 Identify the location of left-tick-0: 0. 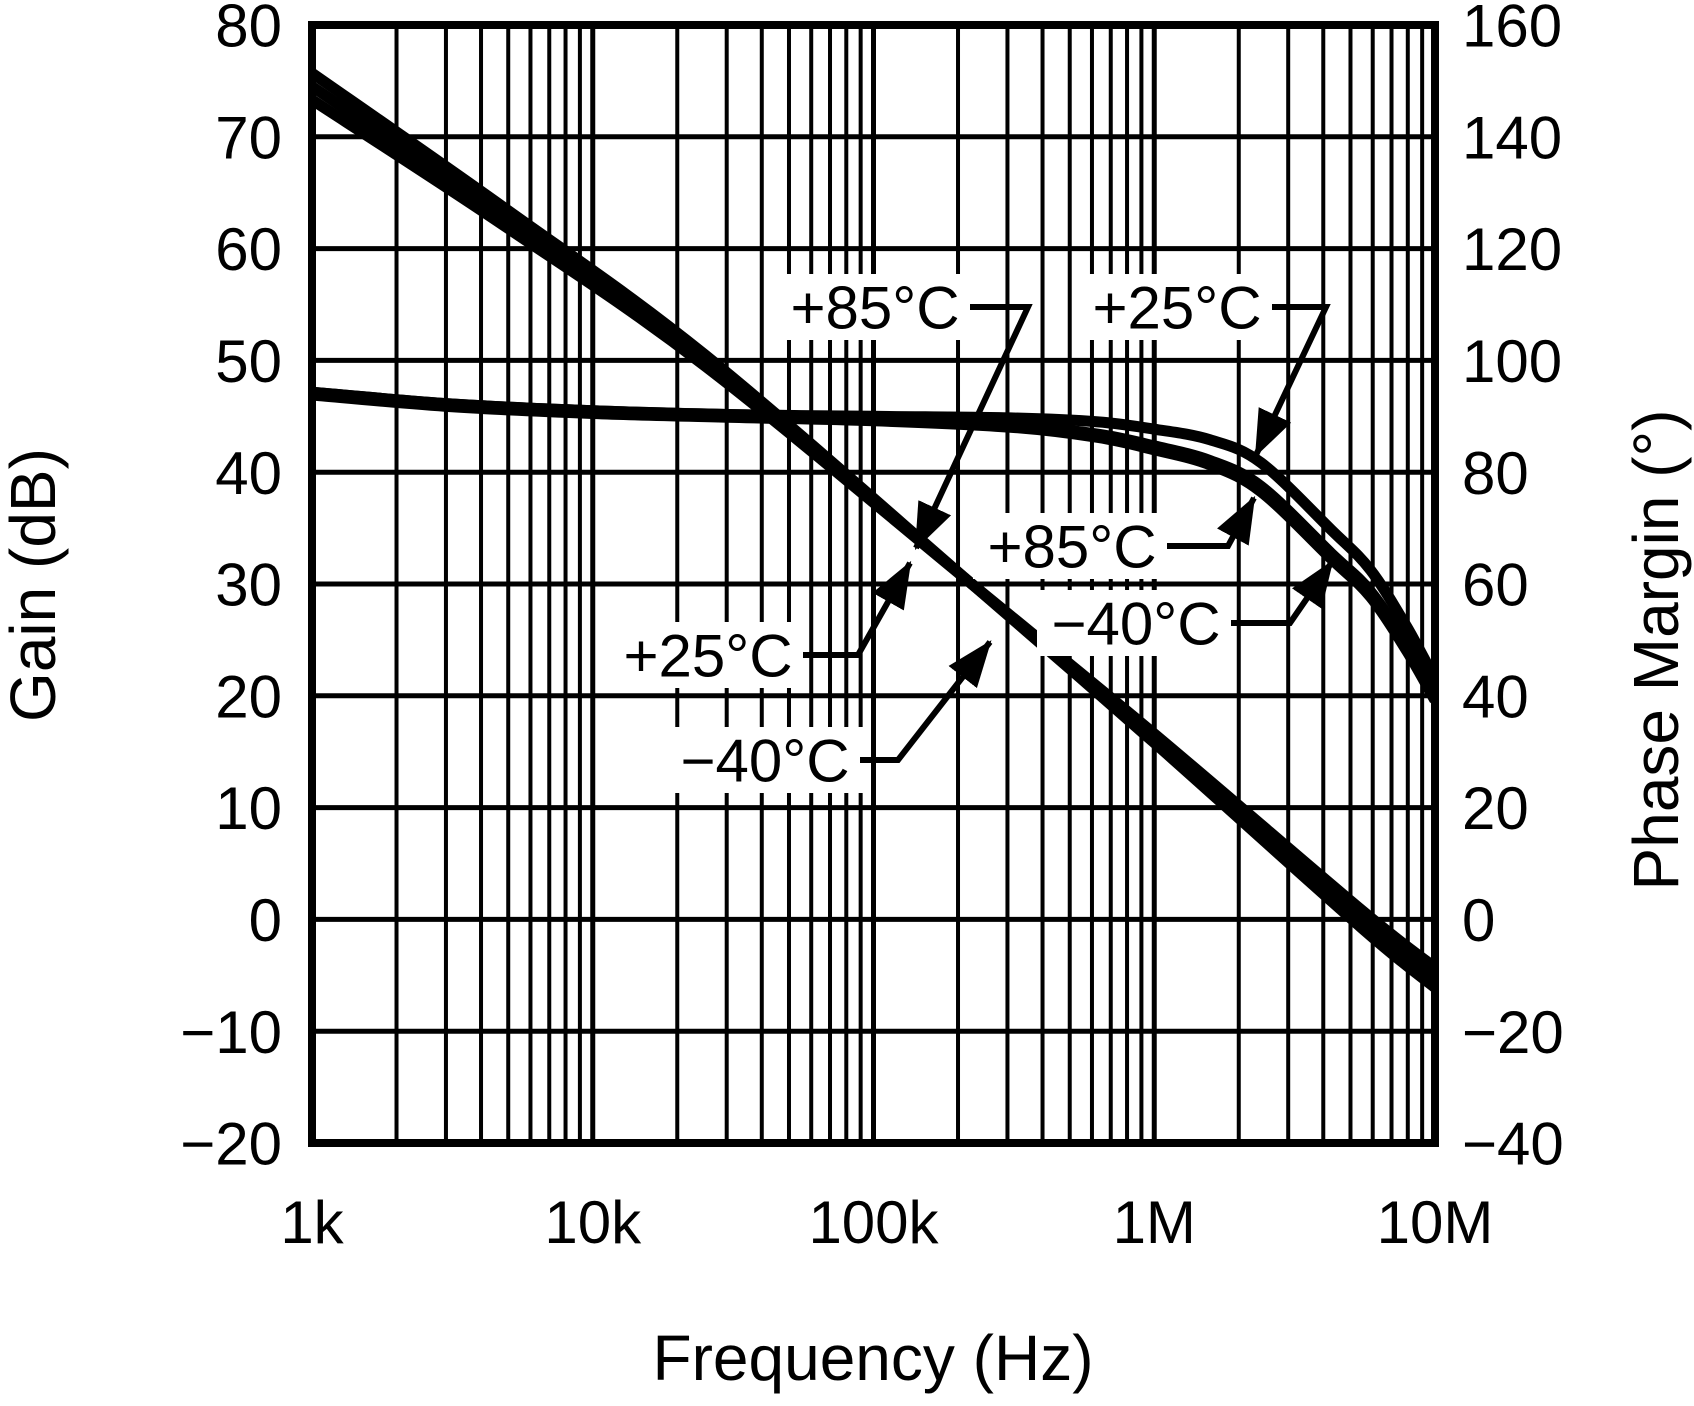
(265, 920).